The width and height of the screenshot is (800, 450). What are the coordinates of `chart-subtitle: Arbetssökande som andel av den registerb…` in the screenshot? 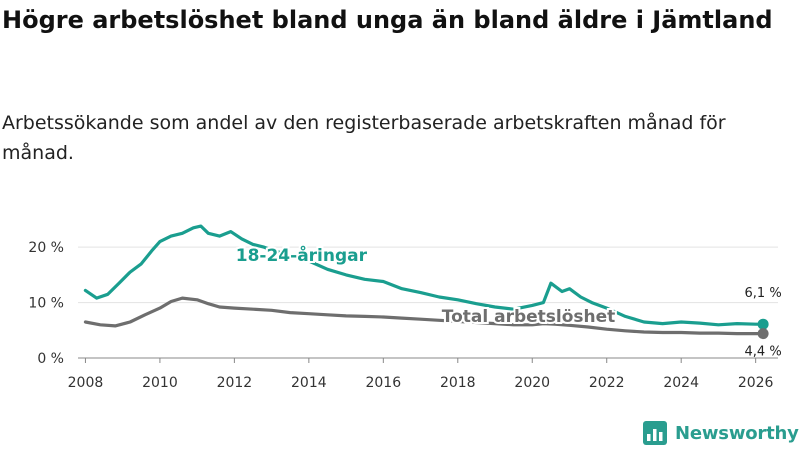 It's located at (364, 138).